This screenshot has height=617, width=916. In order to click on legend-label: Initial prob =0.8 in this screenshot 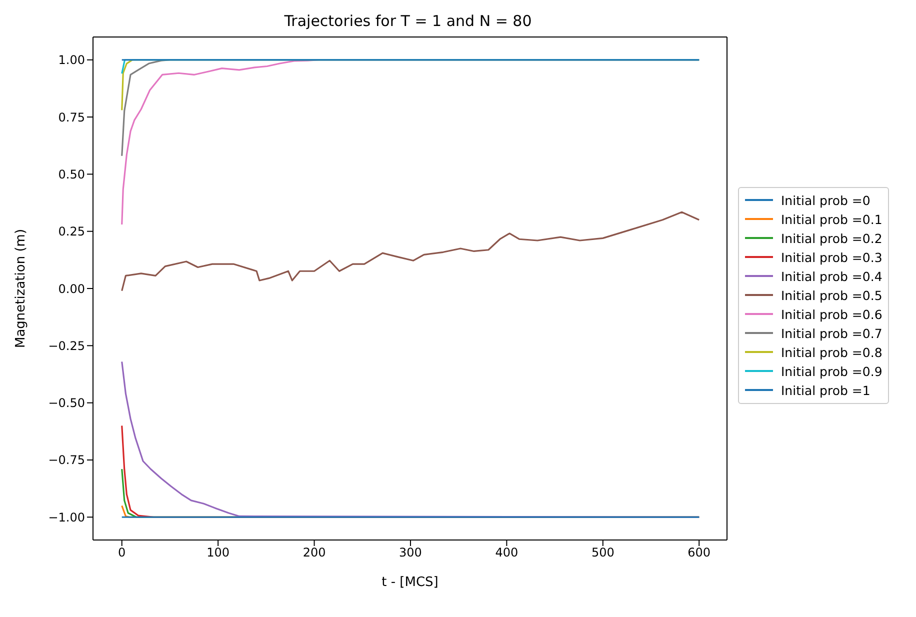, I will do `click(831, 352)`.